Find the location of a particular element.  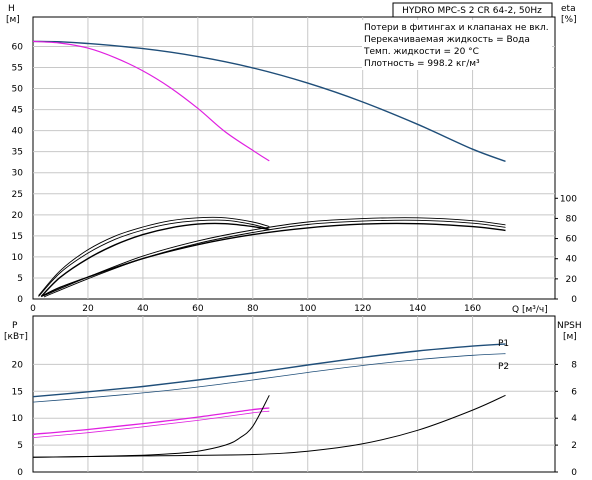

power-left-tick-label: 20 is located at coordinates (18, 365).